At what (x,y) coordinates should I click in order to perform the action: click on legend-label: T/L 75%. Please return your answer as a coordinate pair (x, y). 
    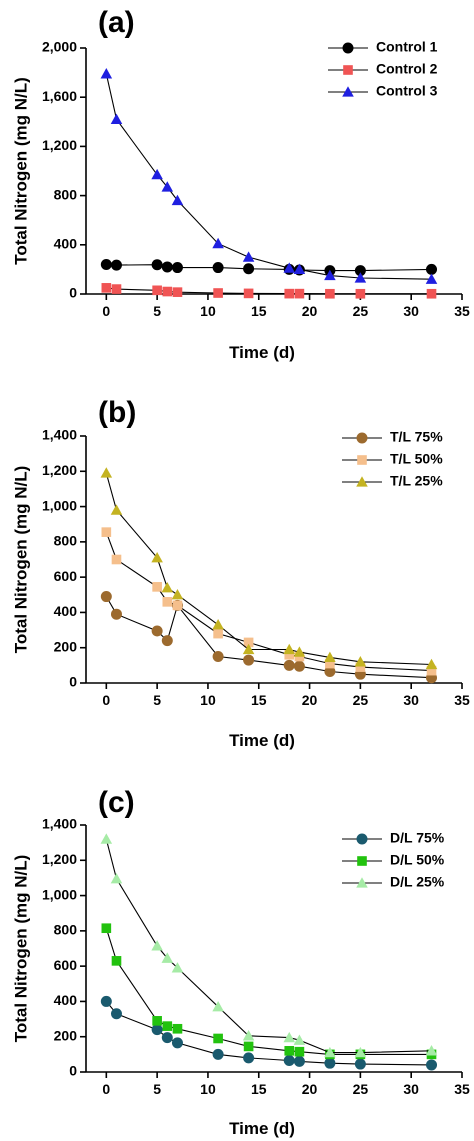
    Looking at the image, I should click on (416, 437).